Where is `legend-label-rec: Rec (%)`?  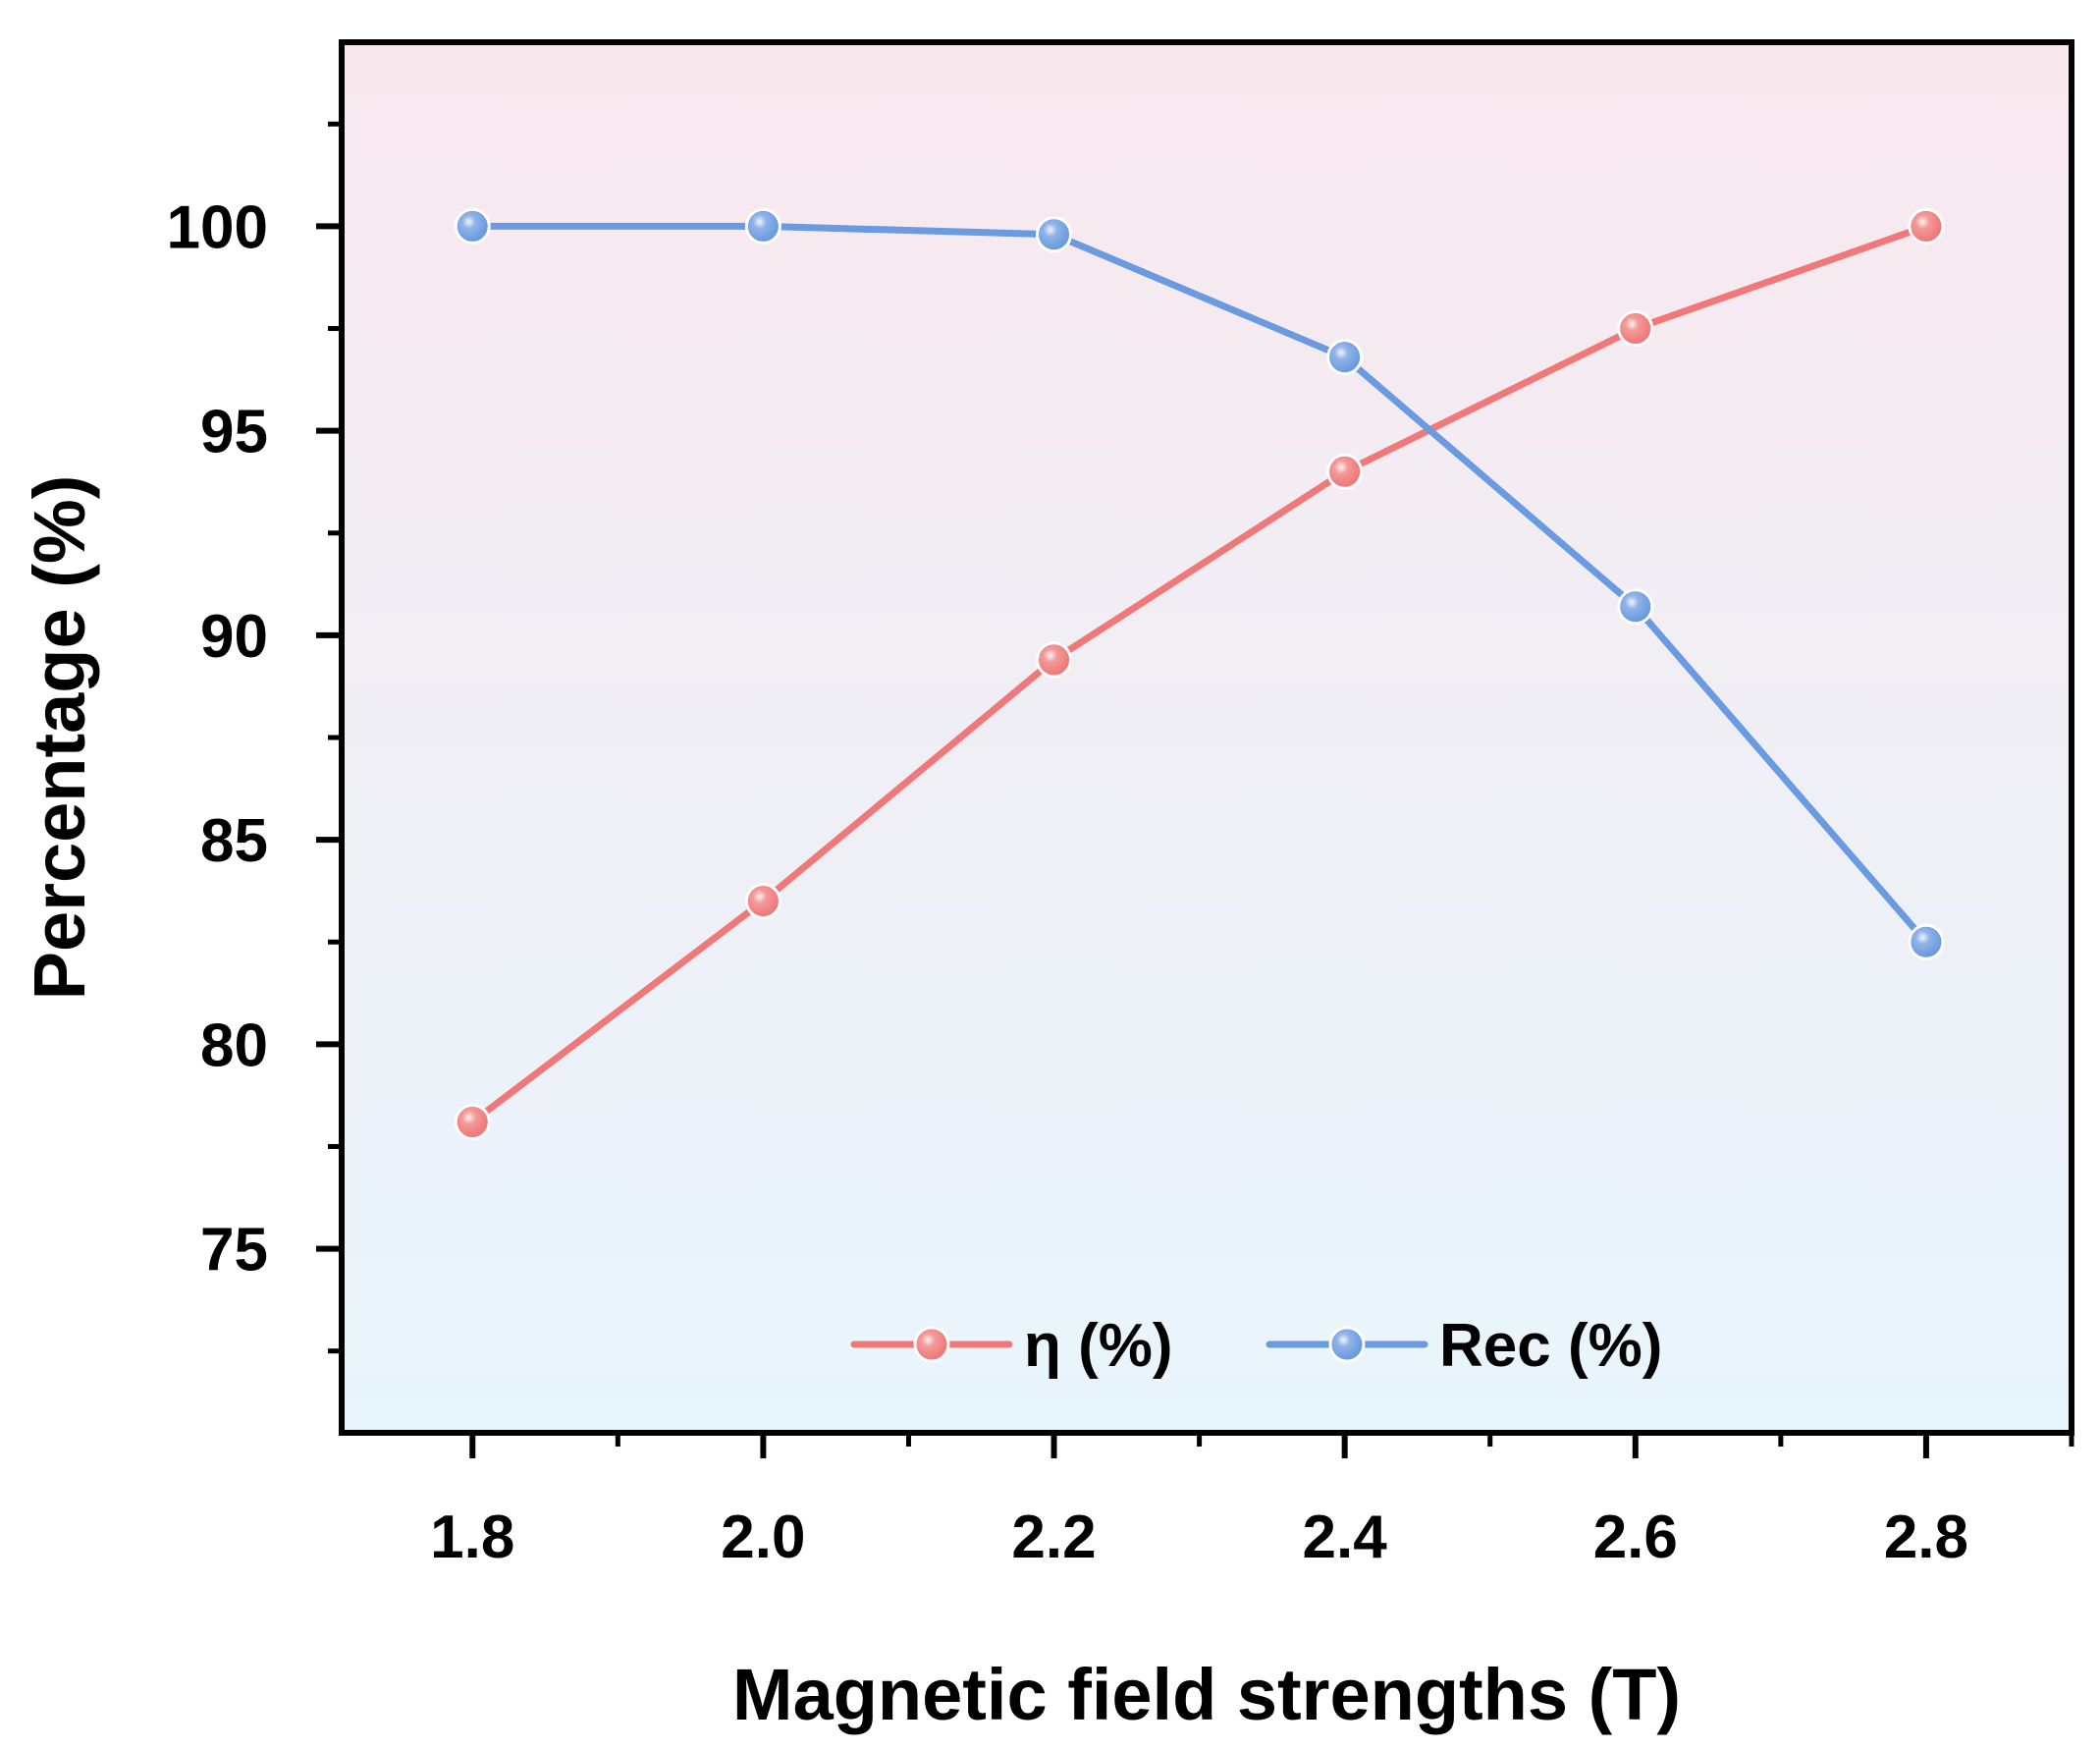
legend-label-rec: Rec (%) is located at coordinates (1550, 1346).